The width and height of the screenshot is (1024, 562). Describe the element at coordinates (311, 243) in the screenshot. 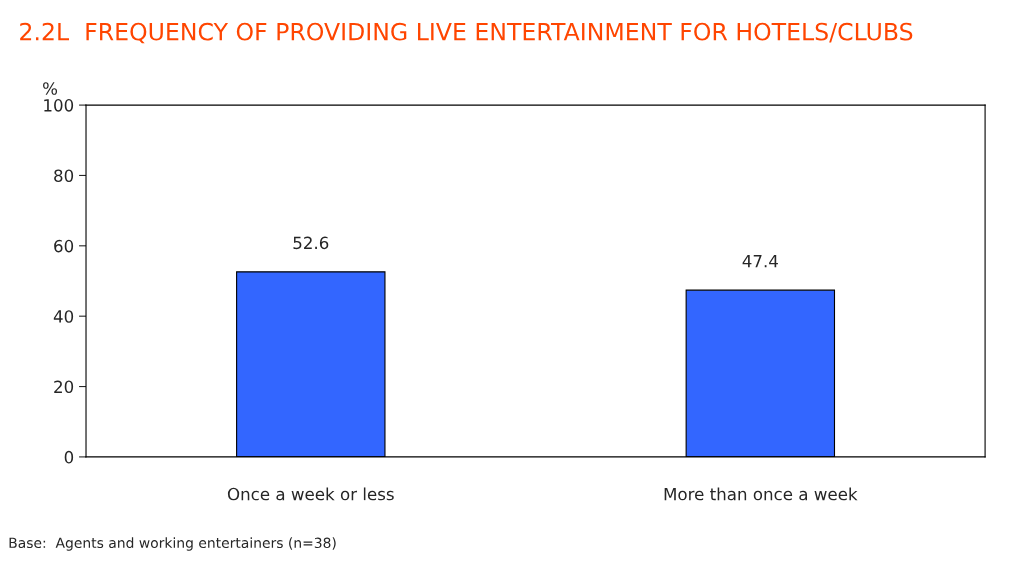

I see `data-label: 52.6` at that location.